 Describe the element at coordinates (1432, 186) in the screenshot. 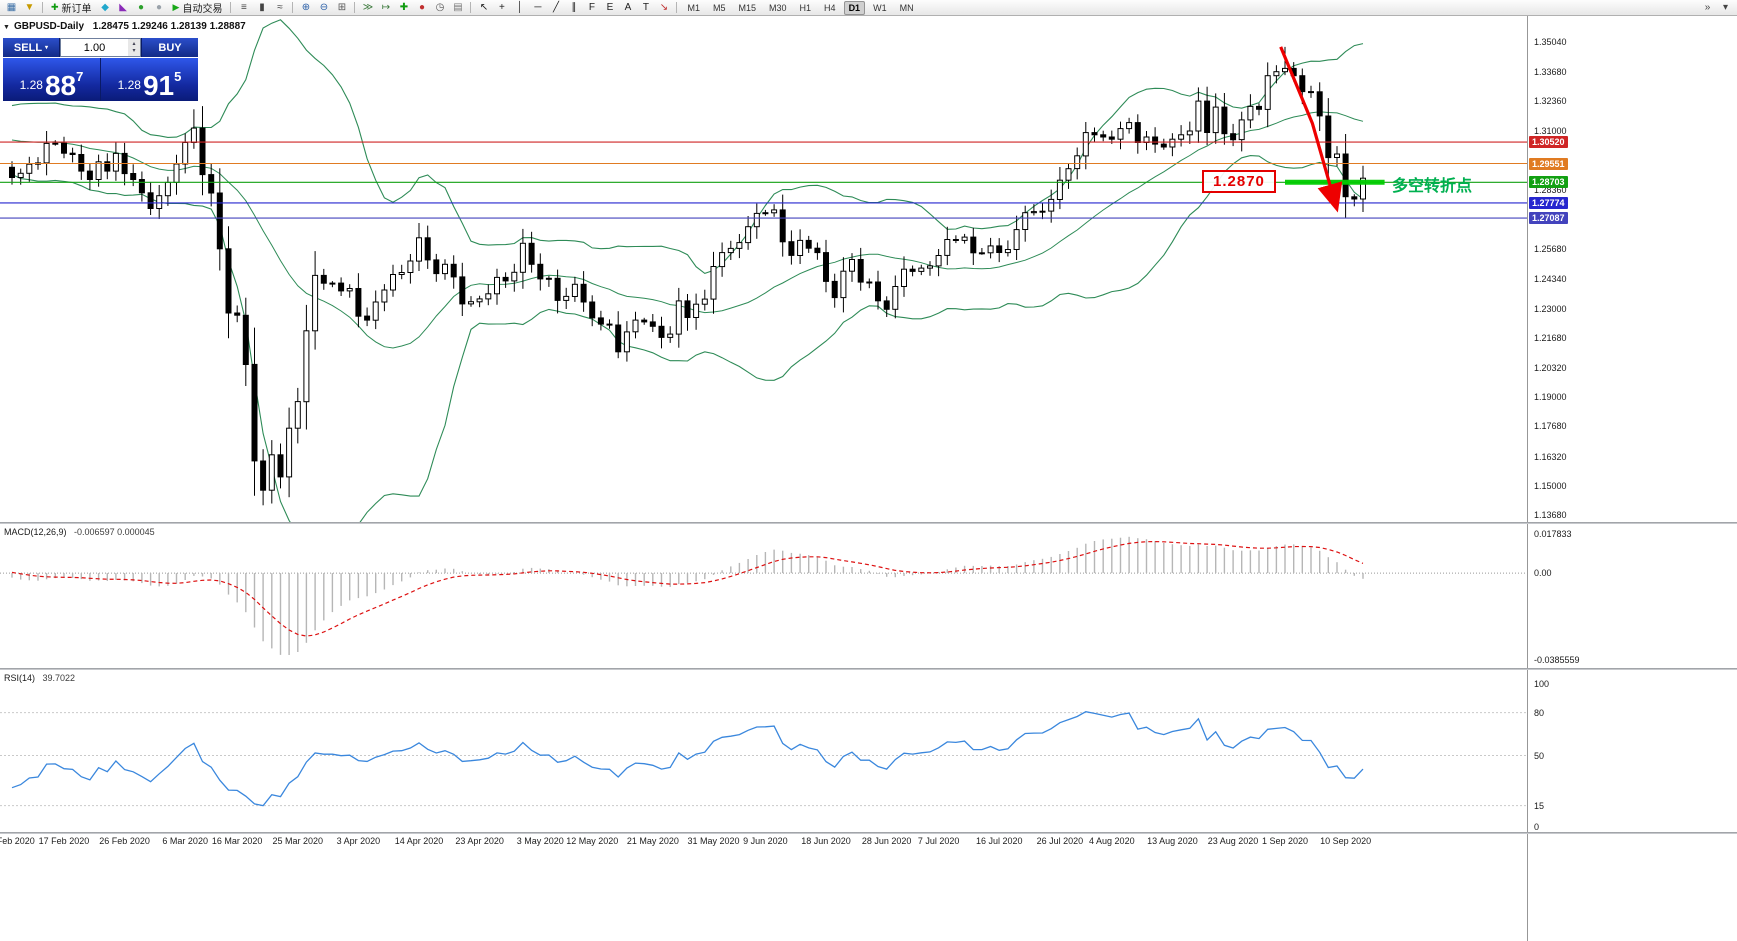

I see `turning-point-annotation: 多空转折点` at that location.